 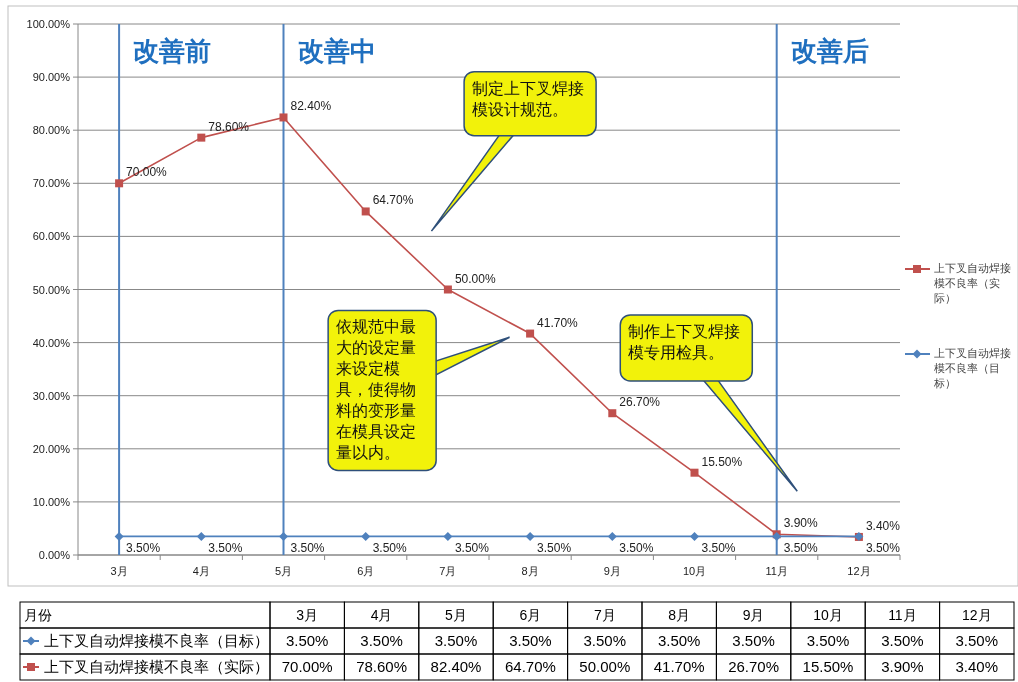 What do you see at coordinates (605, 666) in the screenshot?
I see `text: 50.00%` at bounding box center [605, 666].